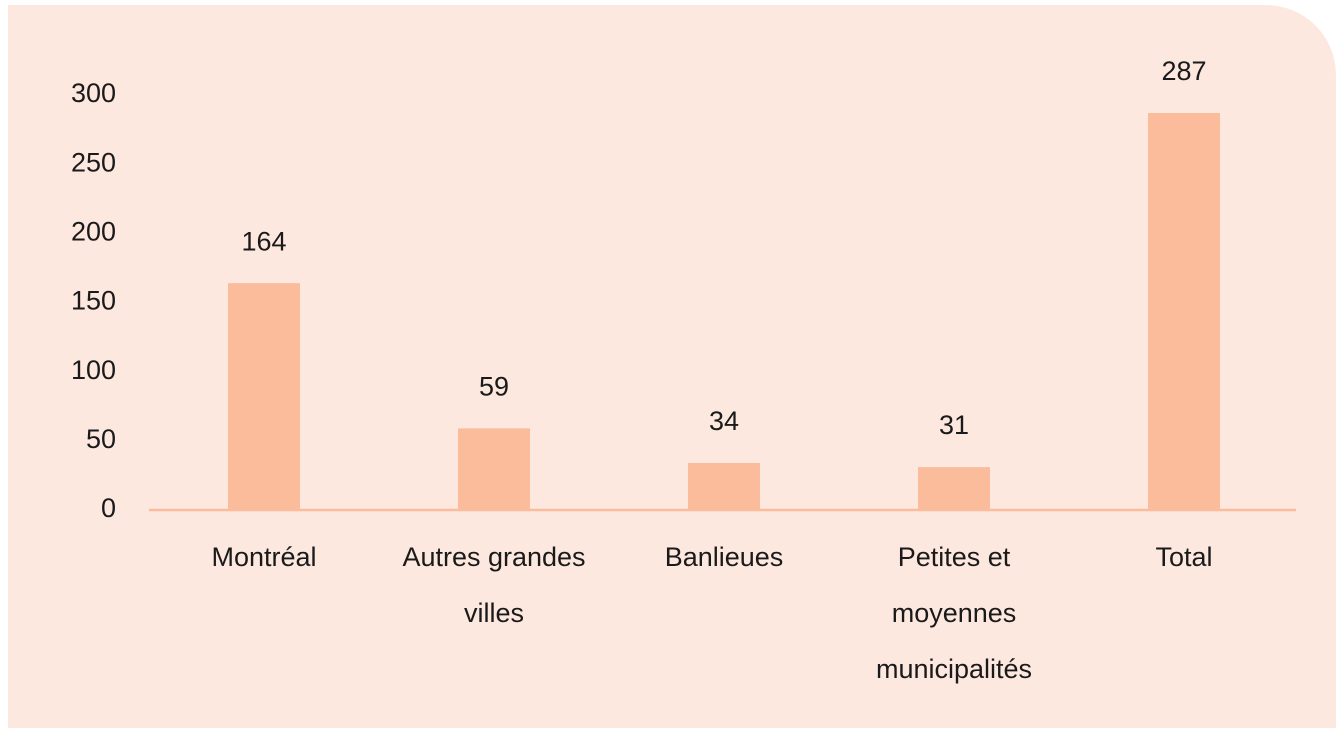 This screenshot has width=1336, height=730. I want to click on y-tick-label: 250, so click(93, 162).